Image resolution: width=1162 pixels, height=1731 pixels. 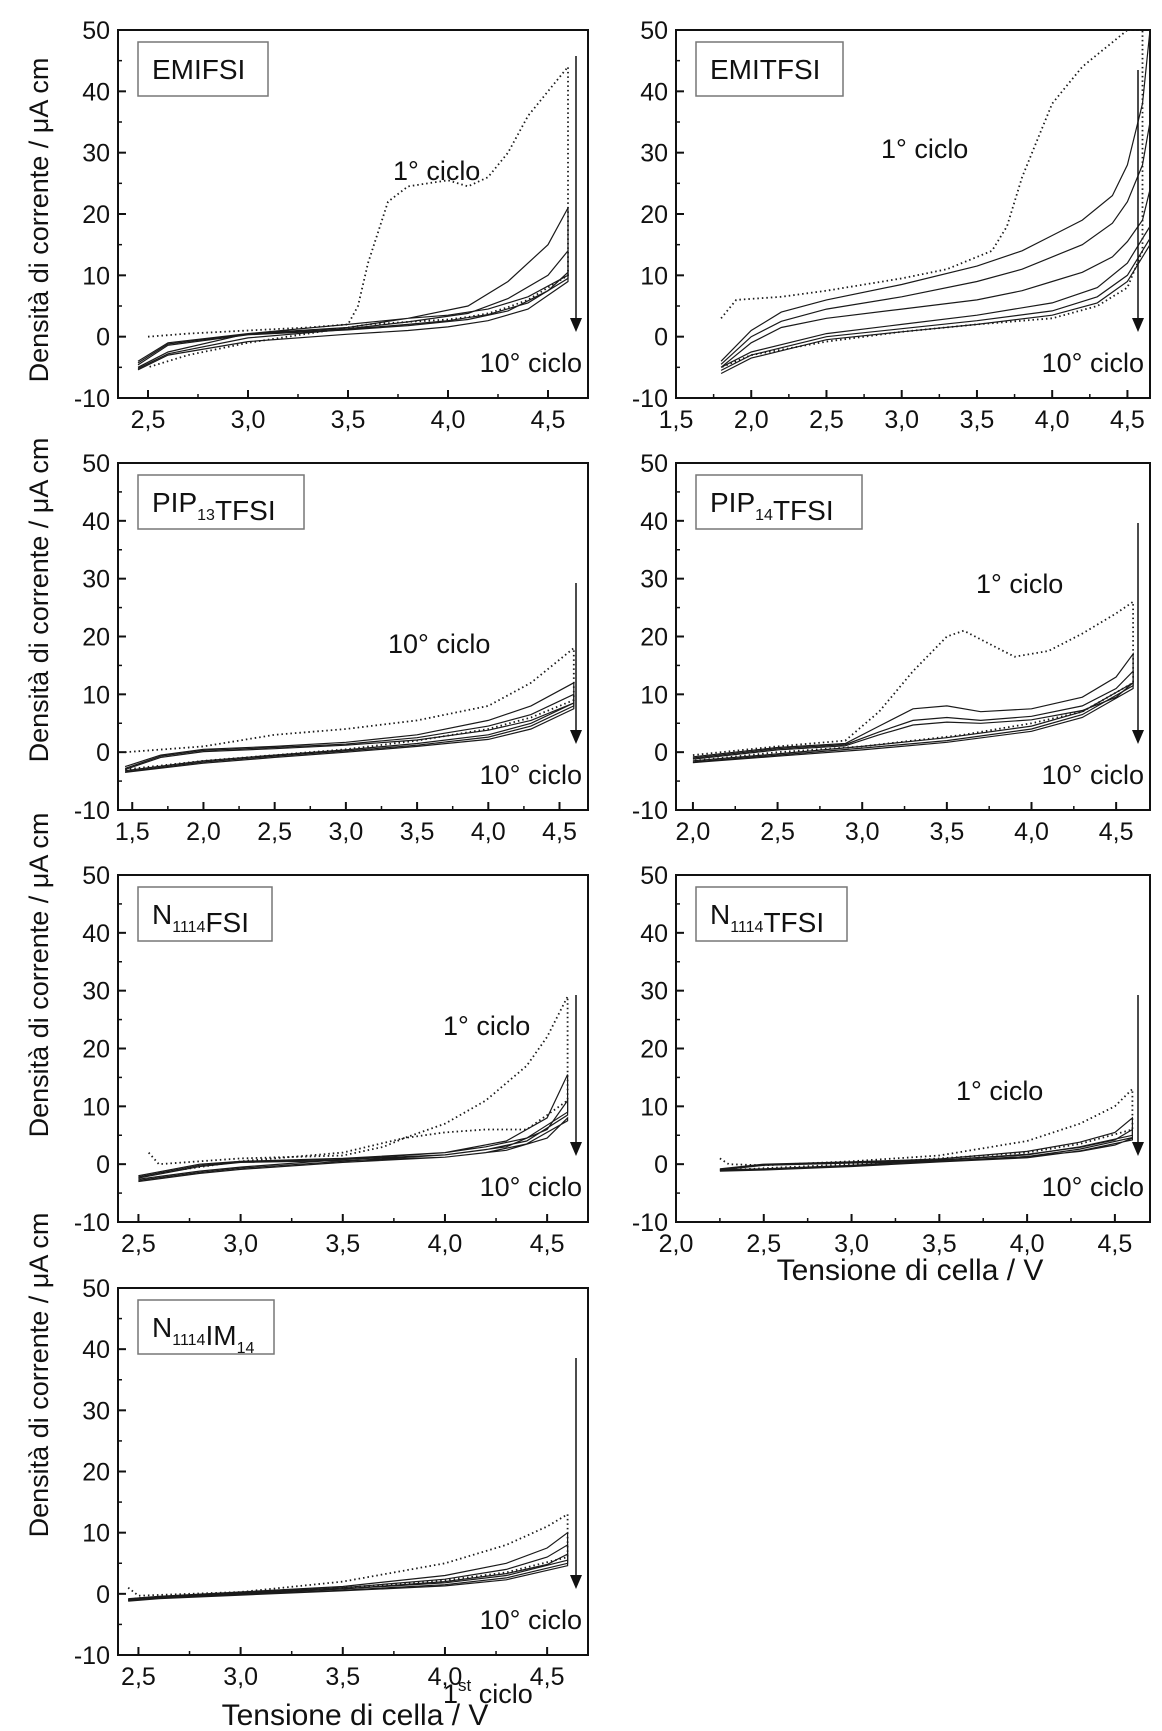 I want to click on legend-box: PIP13TFSI, so click(x=221, y=502).